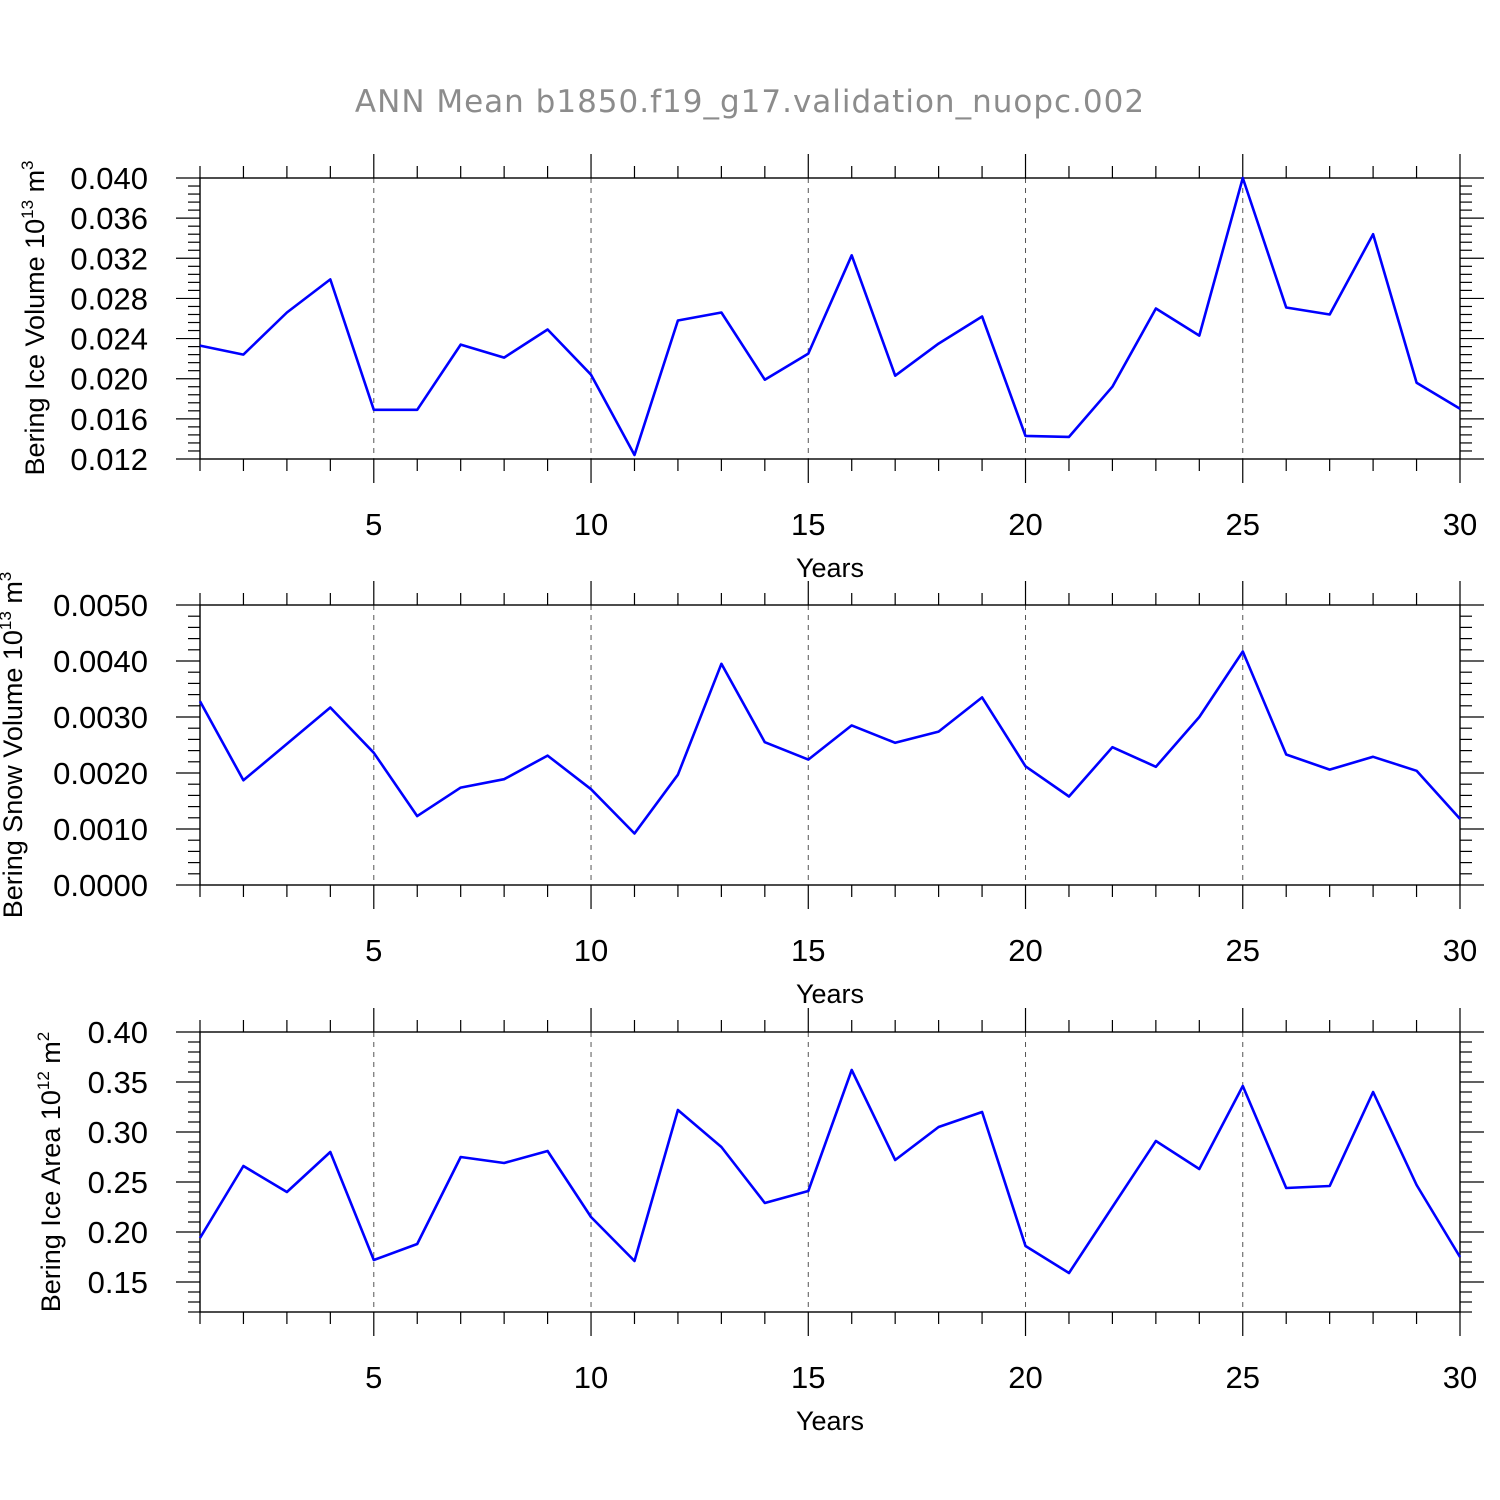  Describe the element at coordinates (109, 459) in the screenshot. I see `y-tick-label: 0.012` at that location.